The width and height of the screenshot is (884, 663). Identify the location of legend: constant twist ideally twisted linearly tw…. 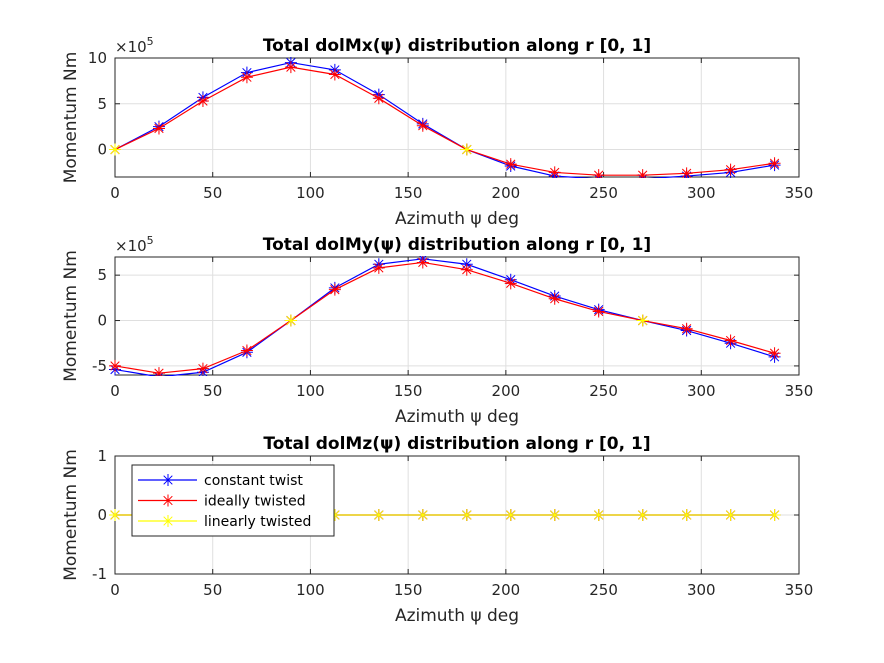
(233, 500).